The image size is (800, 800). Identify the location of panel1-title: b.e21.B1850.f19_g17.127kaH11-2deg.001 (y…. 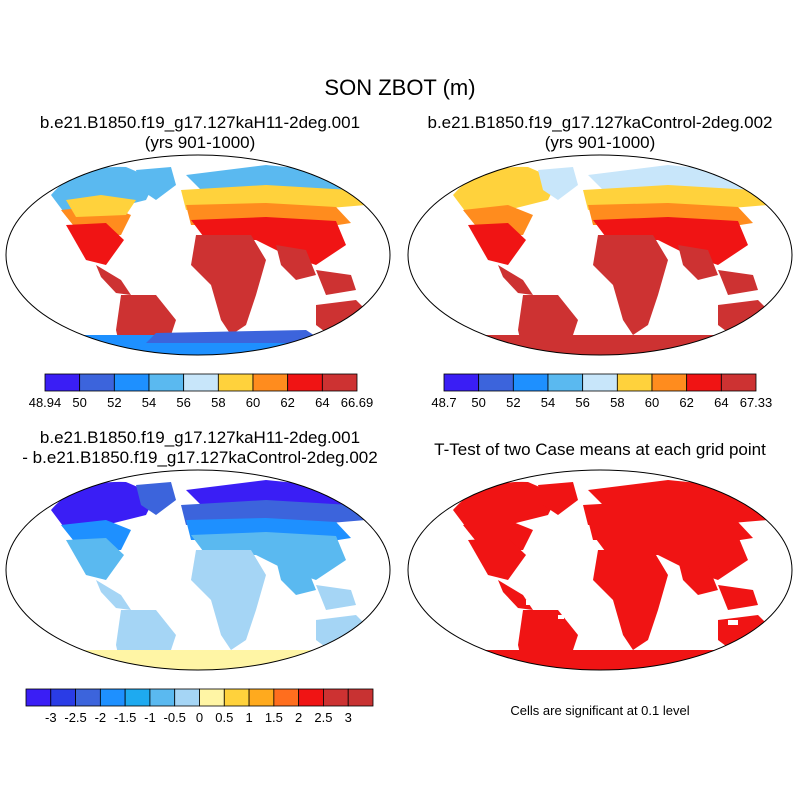
(200, 133).